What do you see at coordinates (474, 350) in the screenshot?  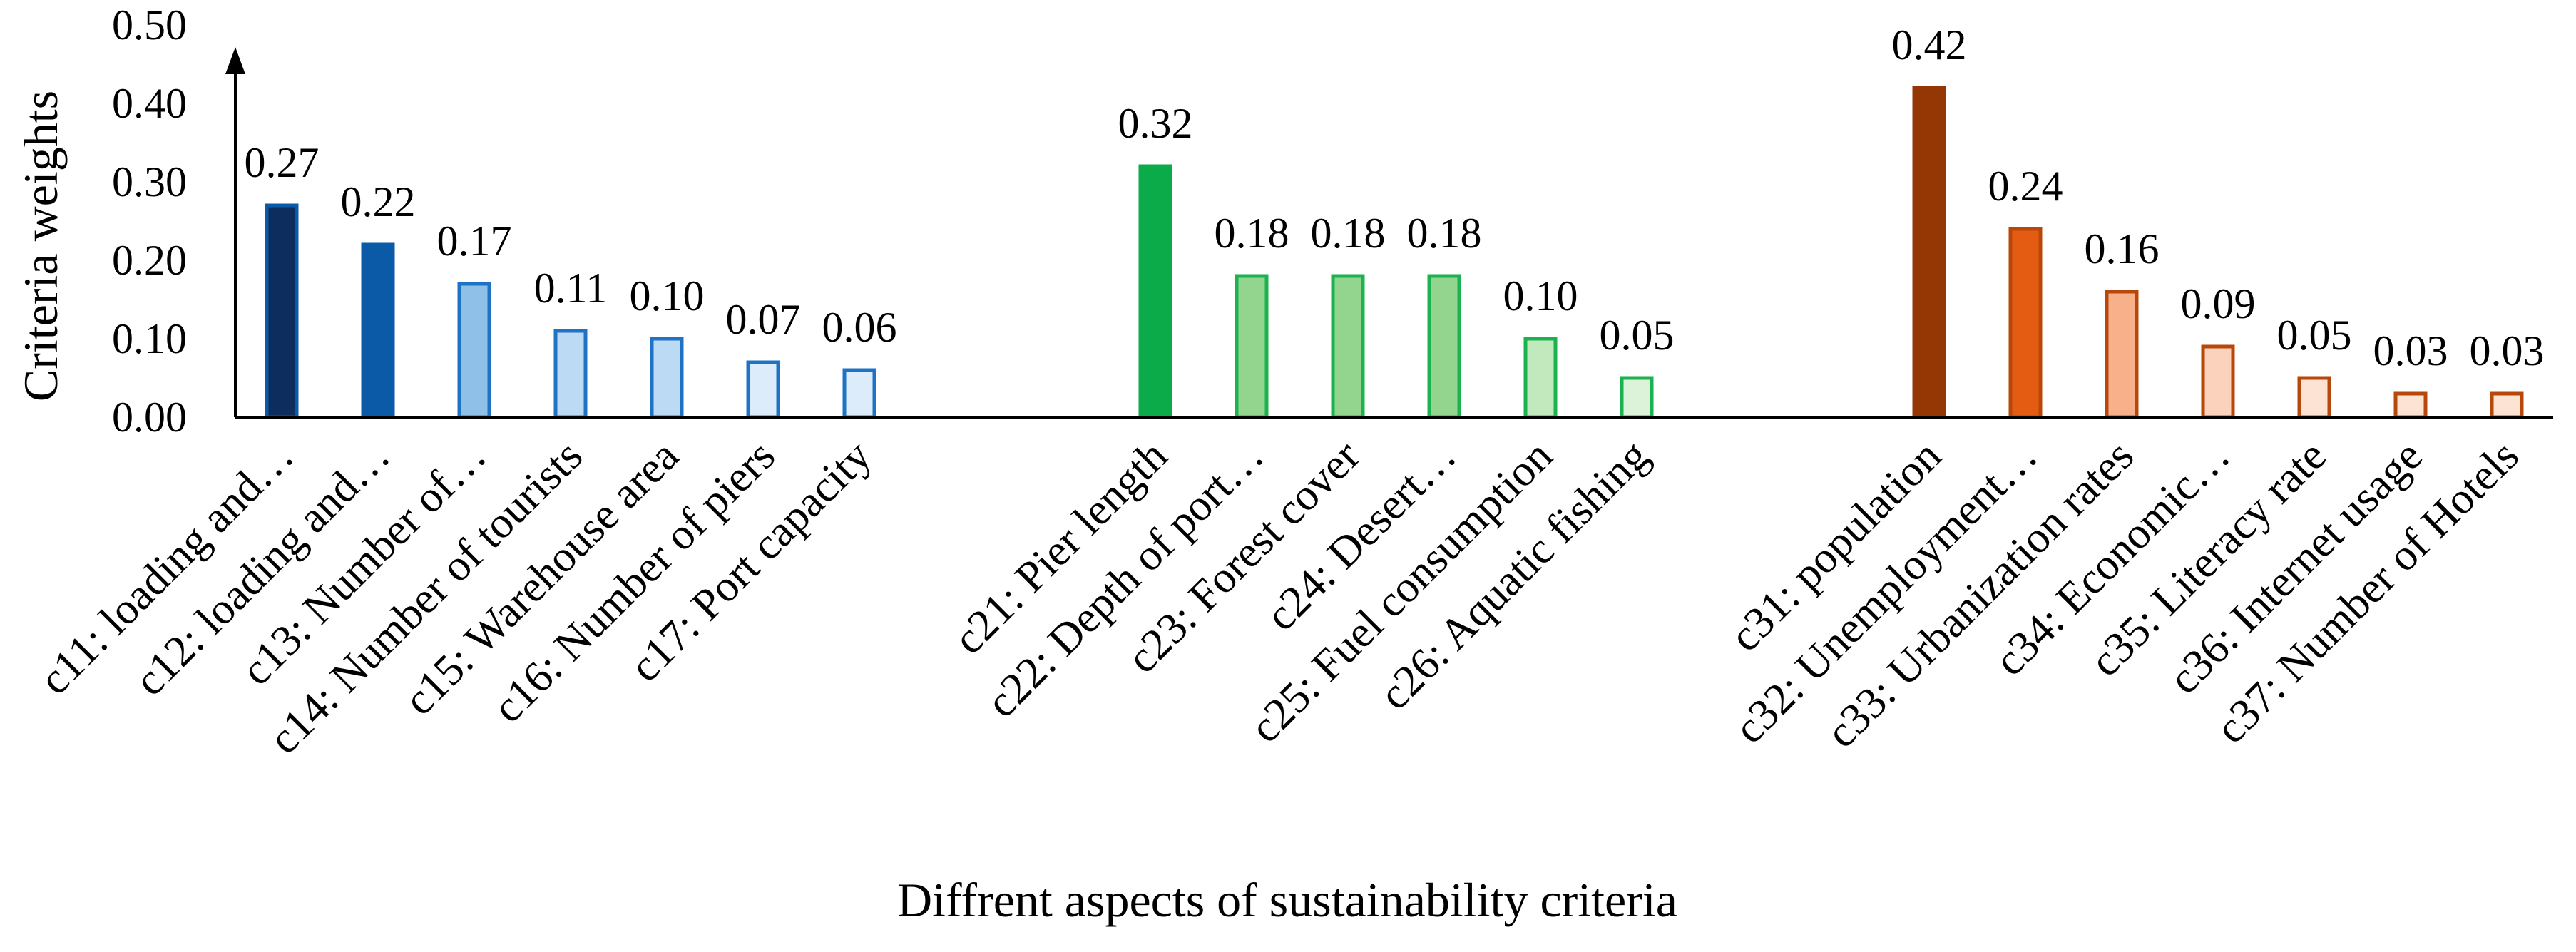 I see `bar-c13` at bounding box center [474, 350].